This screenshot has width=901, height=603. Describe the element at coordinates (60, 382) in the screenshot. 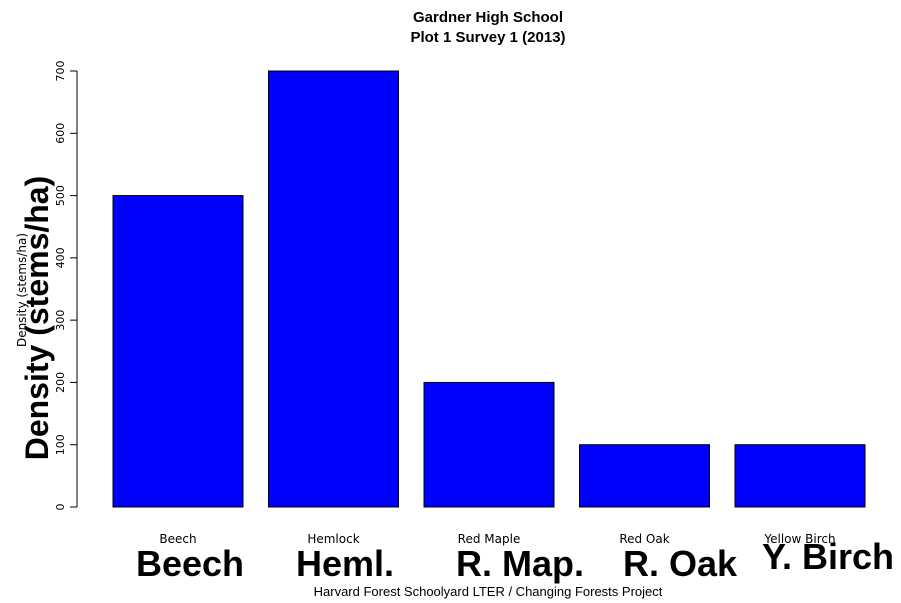

I see `y-tick-label: 200` at that location.